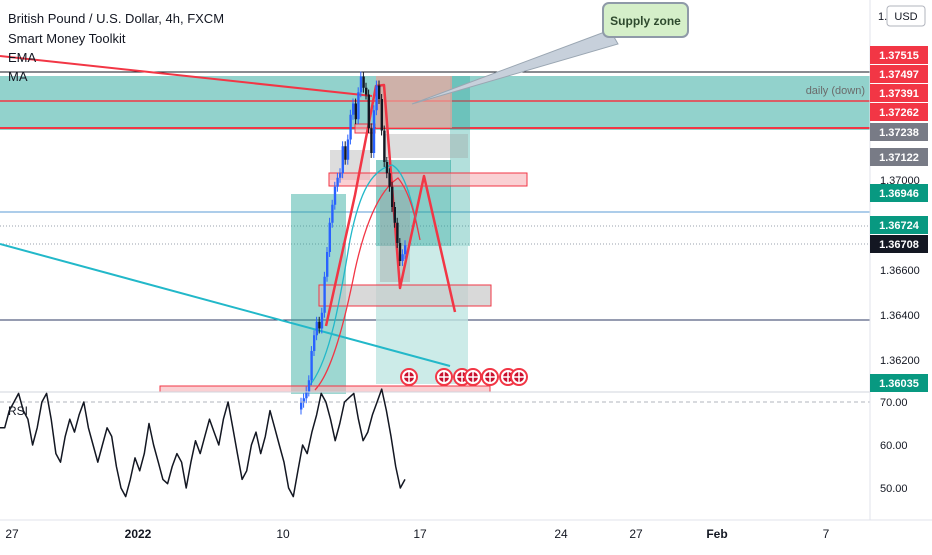  What do you see at coordinates (561, 534) in the screenshot?
I see `time-axis-label: 24` at bounding box center [561, 534].